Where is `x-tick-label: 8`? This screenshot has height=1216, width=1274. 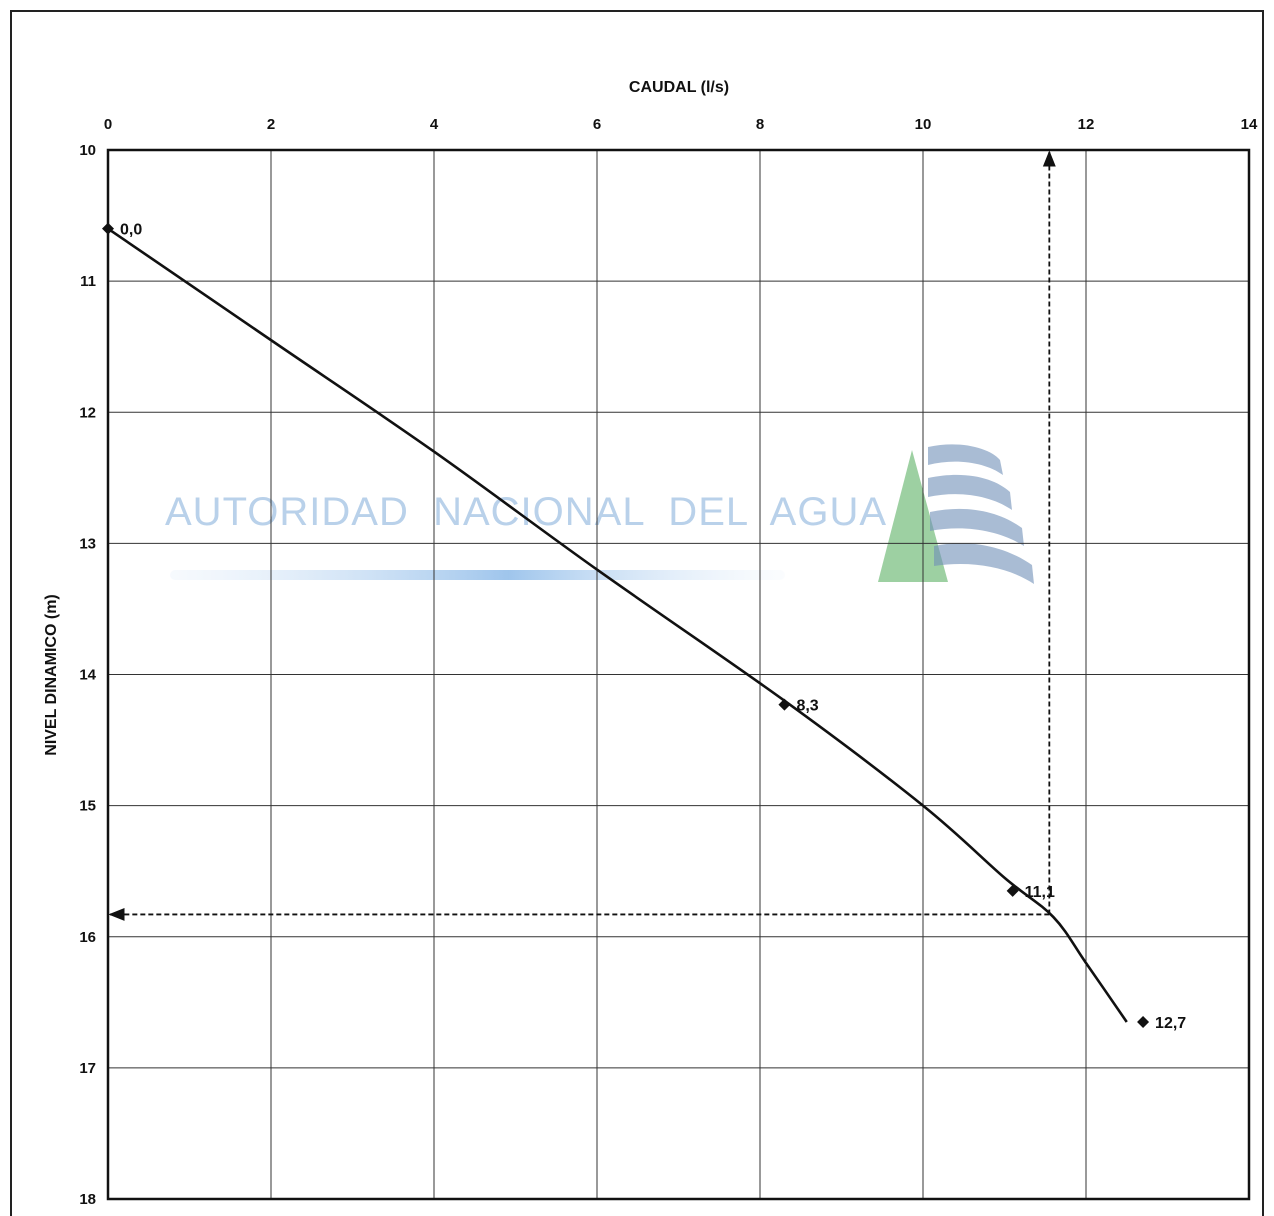
x-tick-label: 8 is located at coordinates (760, 124).